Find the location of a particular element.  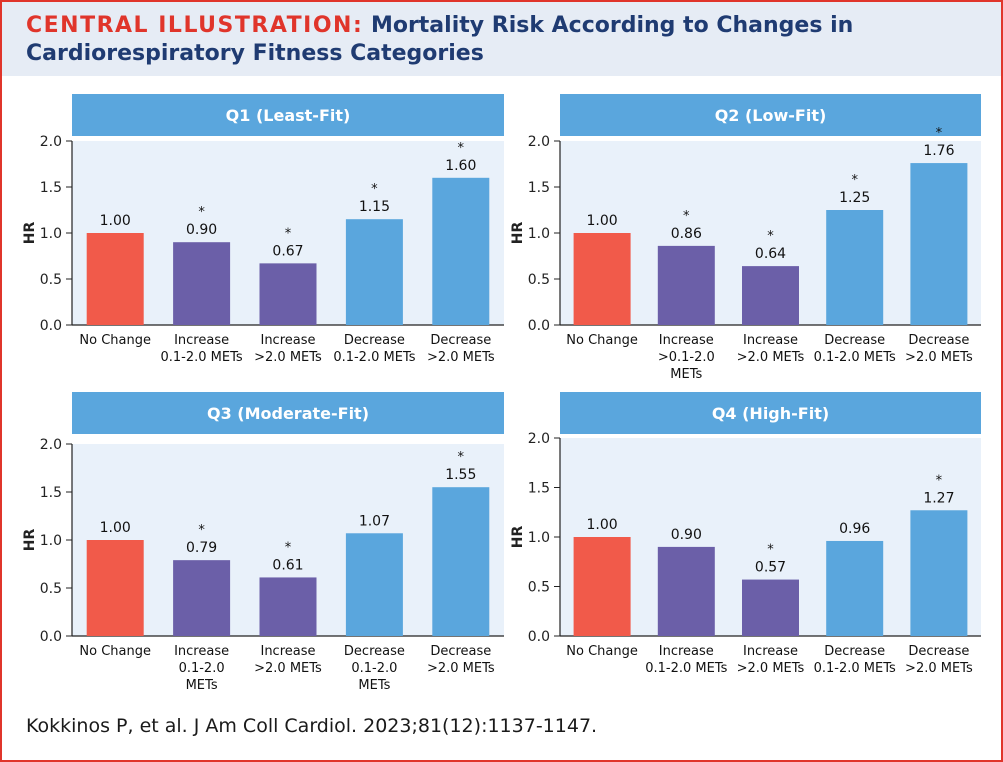

data-label: 0.79 is located at coordinates (201, 548).